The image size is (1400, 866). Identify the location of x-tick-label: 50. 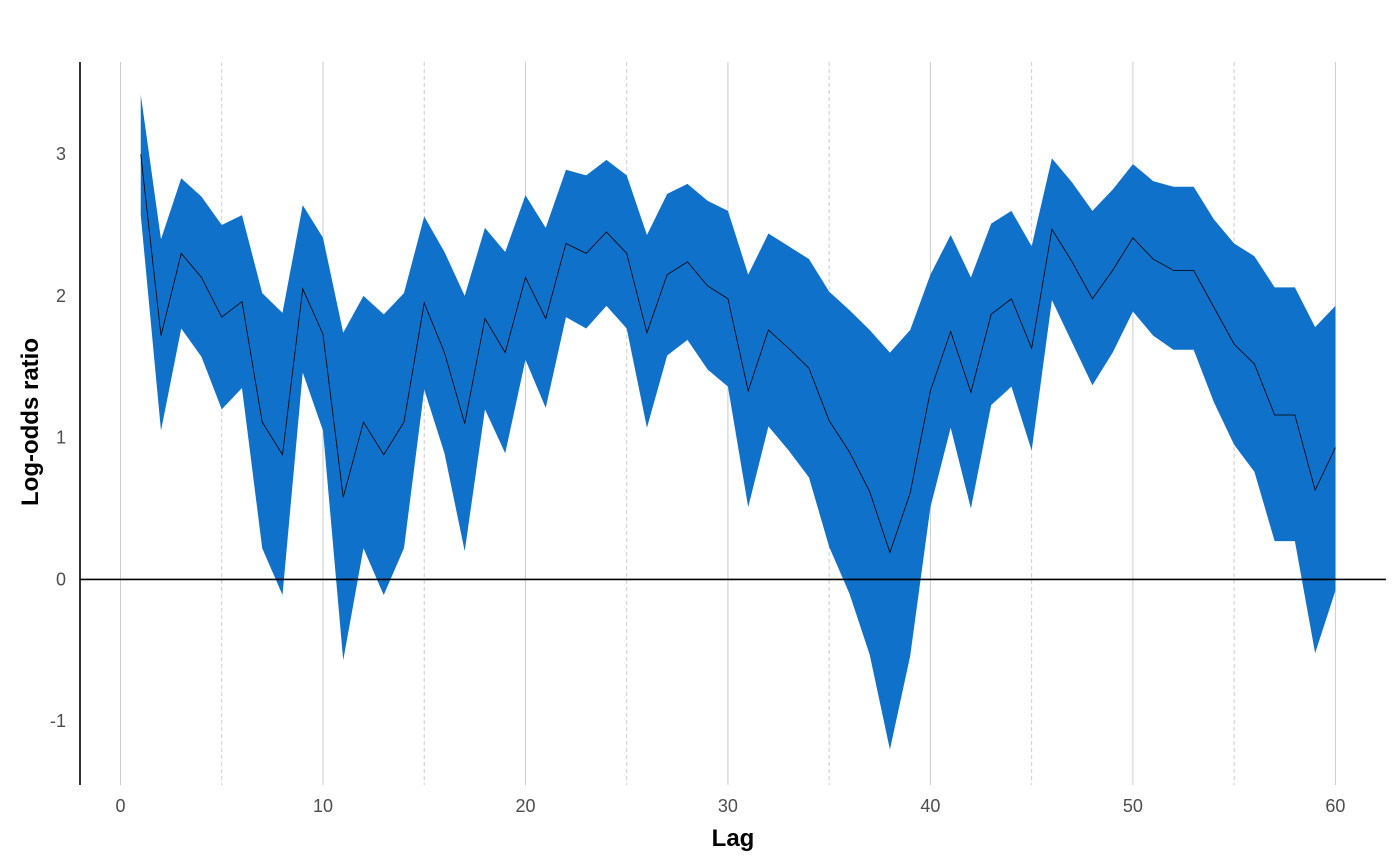
(1133, 806).